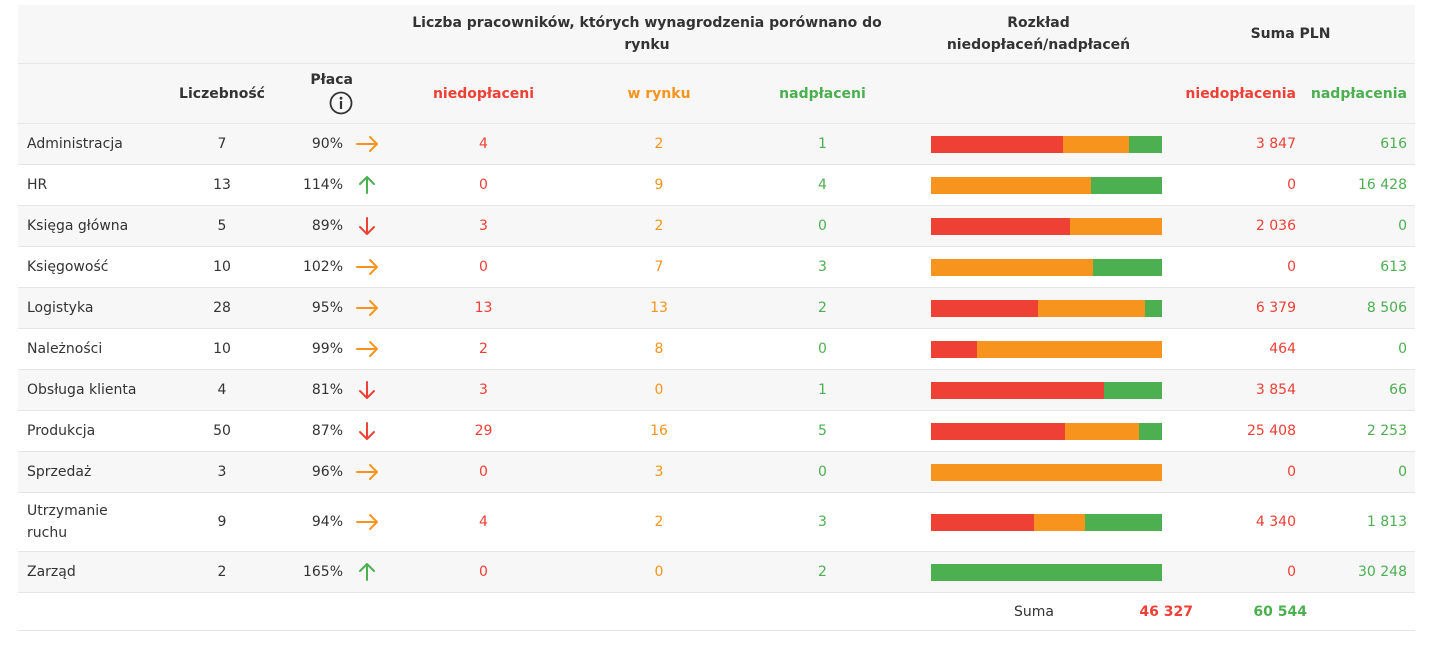  What do you see at coordinates (483, 93) in the screenshot?
I see `header-under: niedopłaceni` at bounding box center [483, 93].